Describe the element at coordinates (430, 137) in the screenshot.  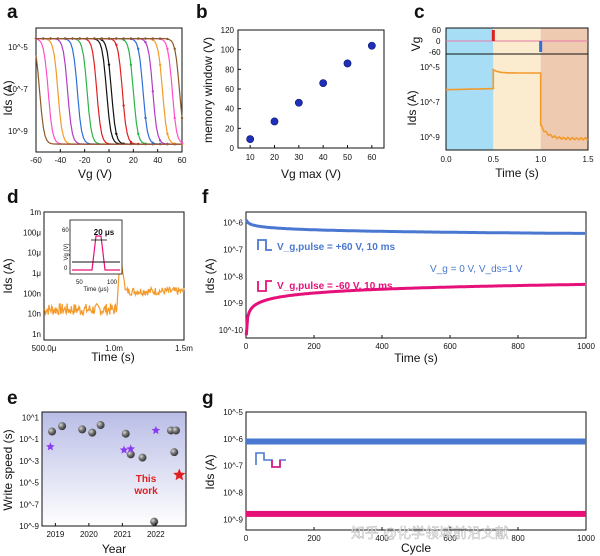
I see `panel-c-ytick-3: 10^-9` at that location.